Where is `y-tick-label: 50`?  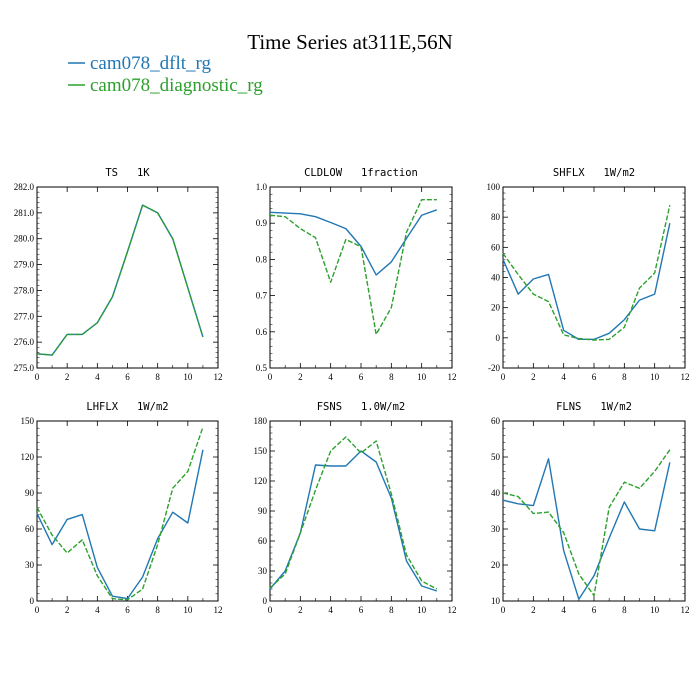
y-tick-label: 50 is located at coordinates (496, 457).